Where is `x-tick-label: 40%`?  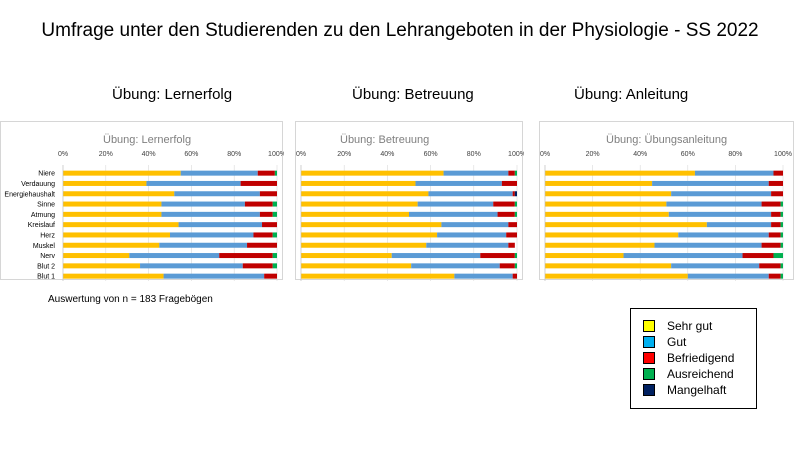 x-tick-label: 40% is located at coordinates (387, 154).